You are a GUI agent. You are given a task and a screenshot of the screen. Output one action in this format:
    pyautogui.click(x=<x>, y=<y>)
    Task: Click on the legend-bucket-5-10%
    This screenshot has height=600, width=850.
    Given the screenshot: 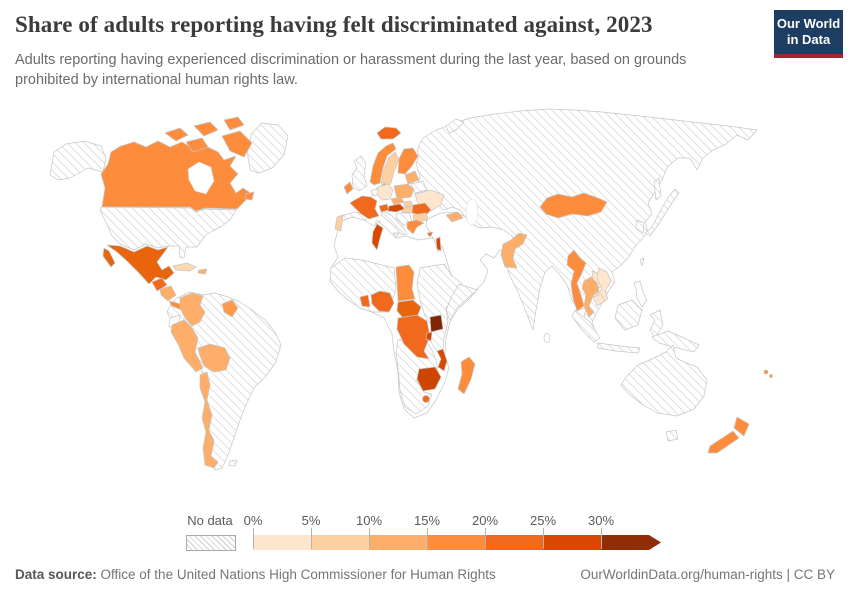 What is the action you would take?
    pyautogui.click(x=340, y=542)
    